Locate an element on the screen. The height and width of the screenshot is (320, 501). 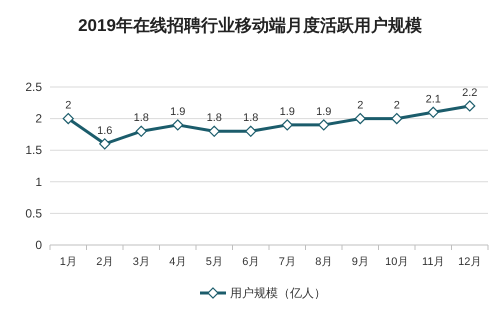
x-tick-label: 11月 is located at coordinates (433, 262).